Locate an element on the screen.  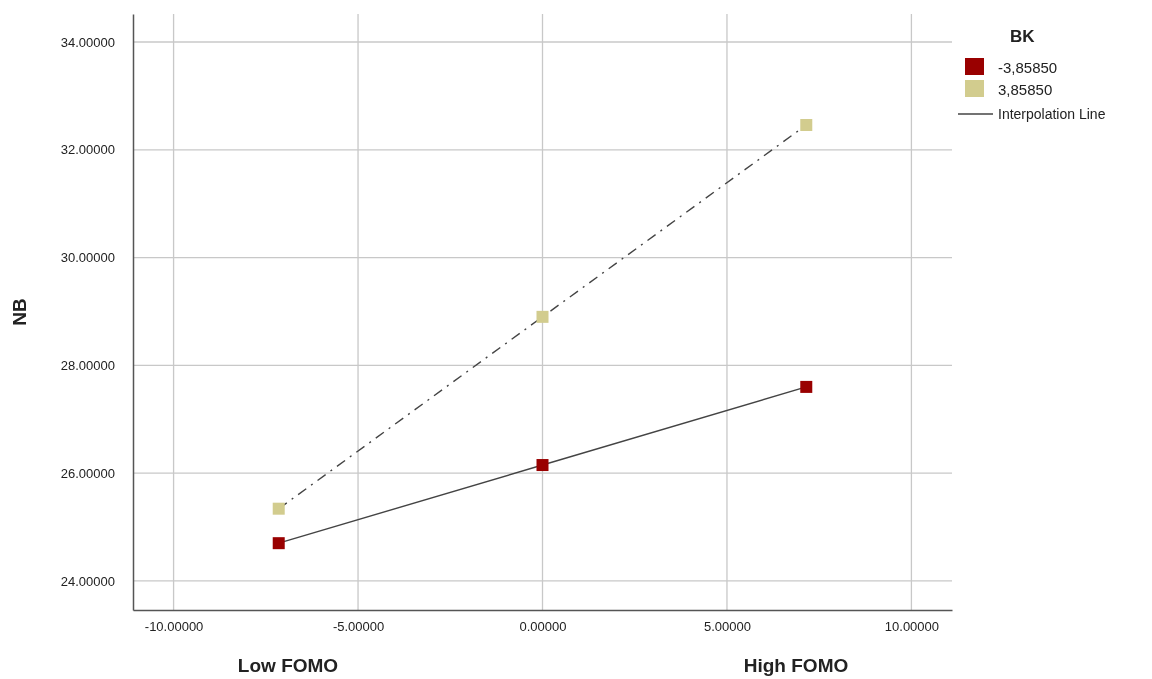
x-tick-label: 5.00000 is located at coordinates (727, 627).